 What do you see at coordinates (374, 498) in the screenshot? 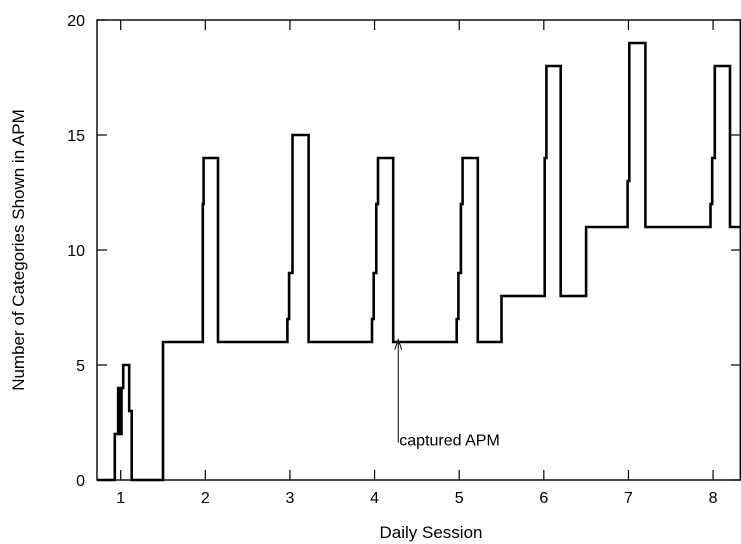
I see `x-tick-label: 4` at bounding box center [374, 498].